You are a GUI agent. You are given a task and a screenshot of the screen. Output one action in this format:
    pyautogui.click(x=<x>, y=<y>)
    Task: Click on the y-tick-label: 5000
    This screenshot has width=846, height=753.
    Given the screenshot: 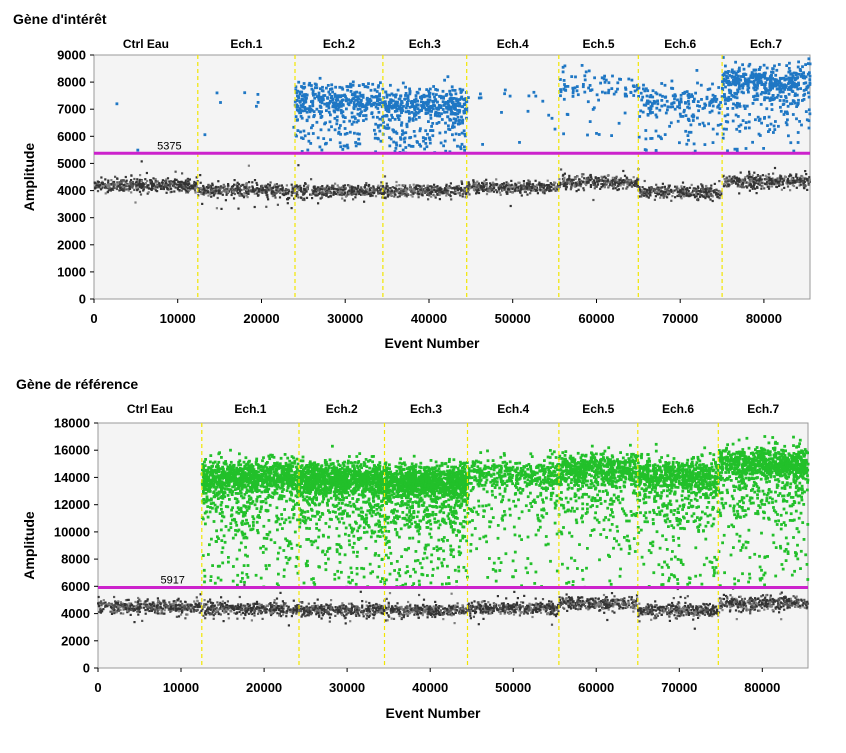 What is the action you would take?
    pyautogui.click(x=71, y=163)
    